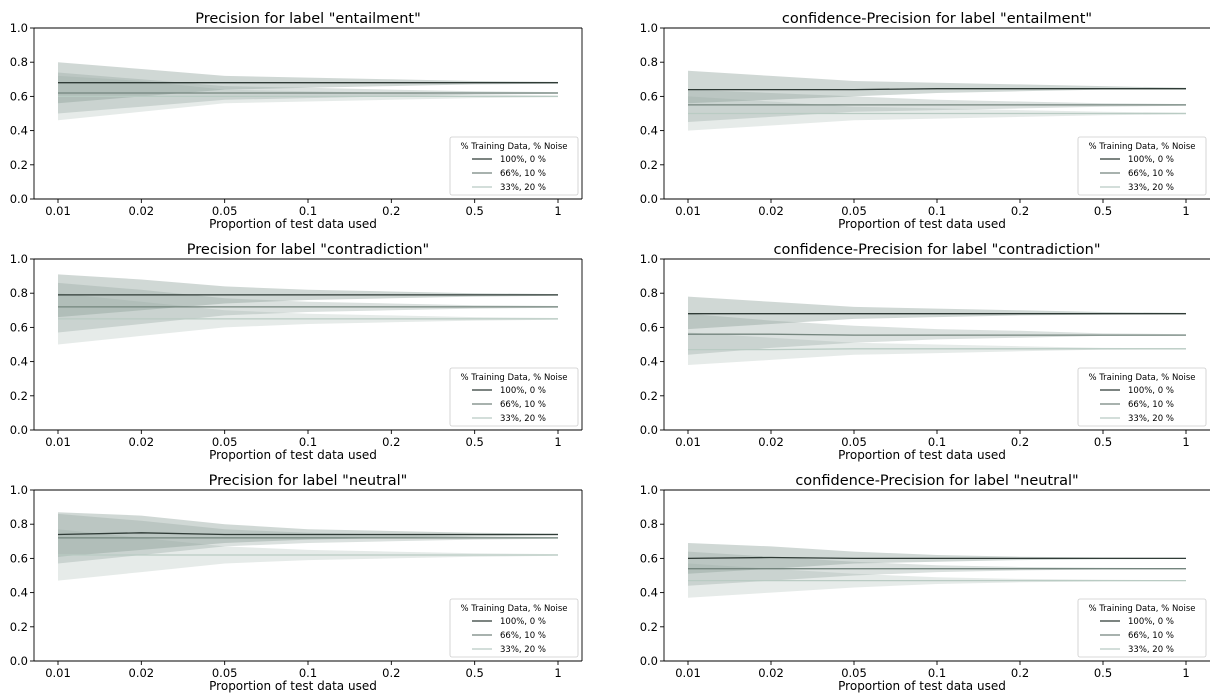 The height and width of the screenshot is (693, 1210). I want to click on chart-title: confidence-Precision for label "neutral", so click(936, 481).